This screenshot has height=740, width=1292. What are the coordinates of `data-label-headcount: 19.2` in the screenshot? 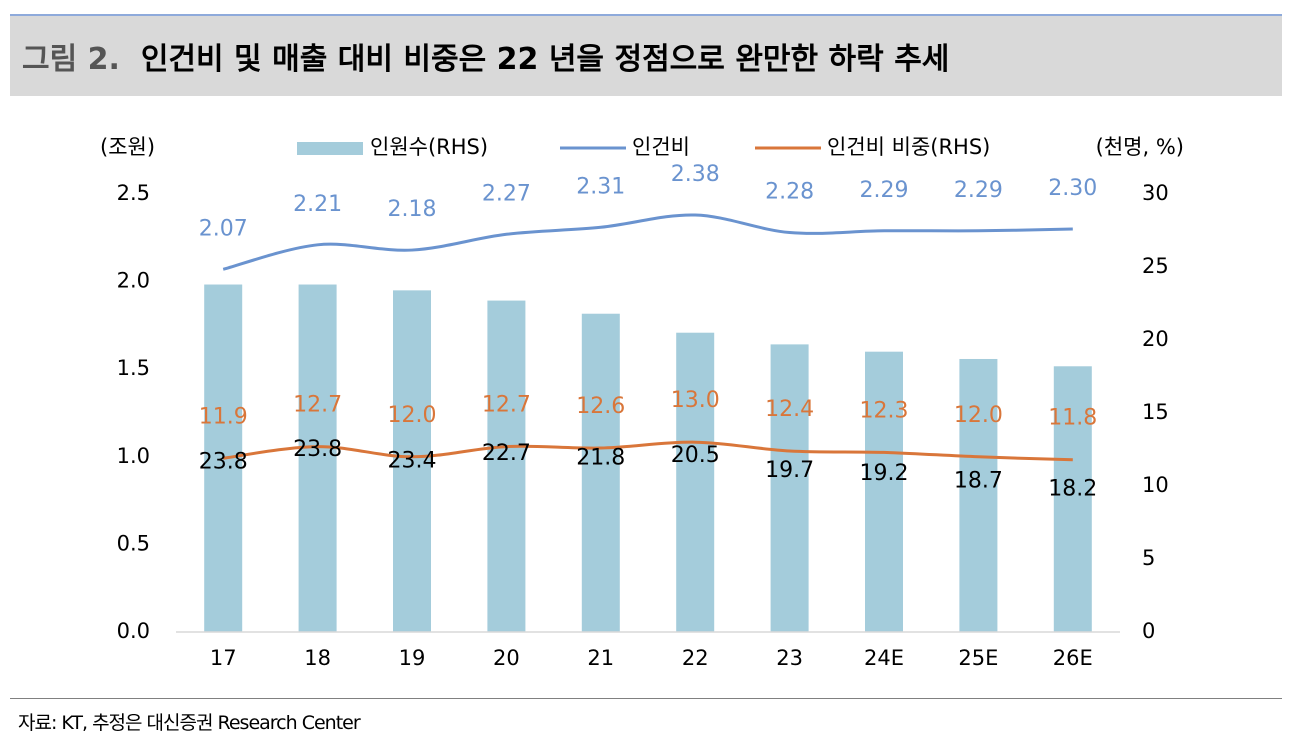 It's located at (884, 473).